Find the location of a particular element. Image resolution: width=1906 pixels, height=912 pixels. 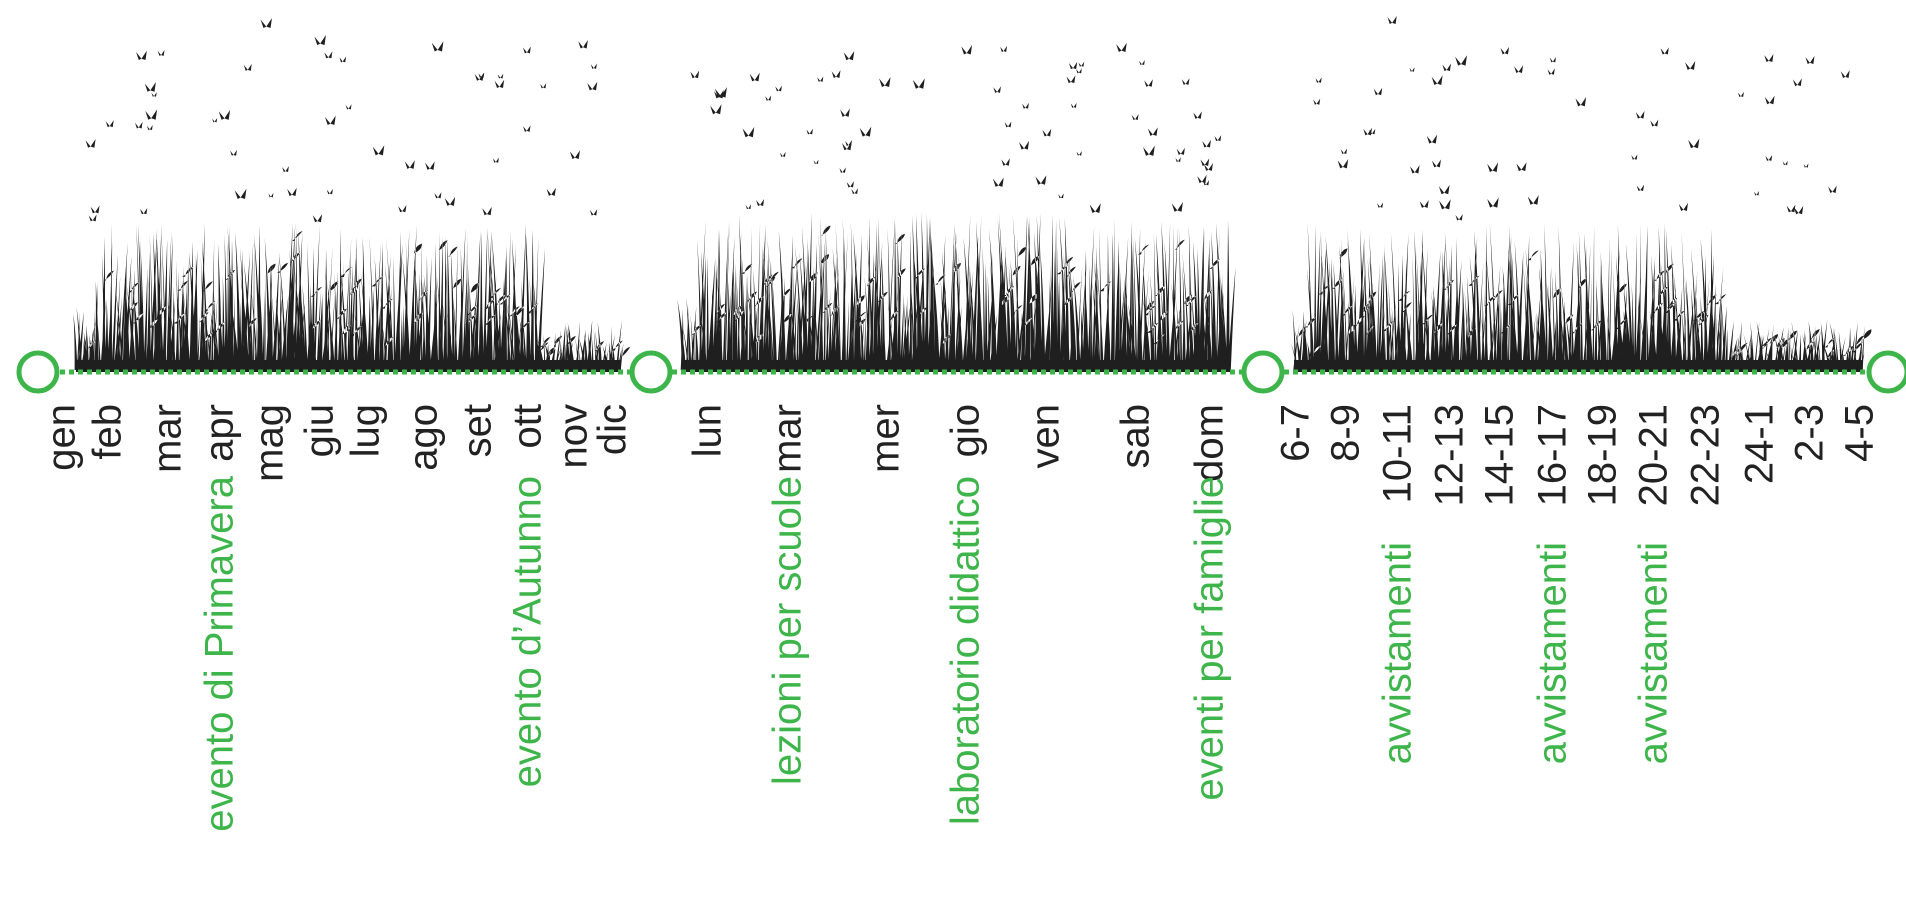

event-label-weekdays: lezioni per scuole is located at coordinates (788, 630).